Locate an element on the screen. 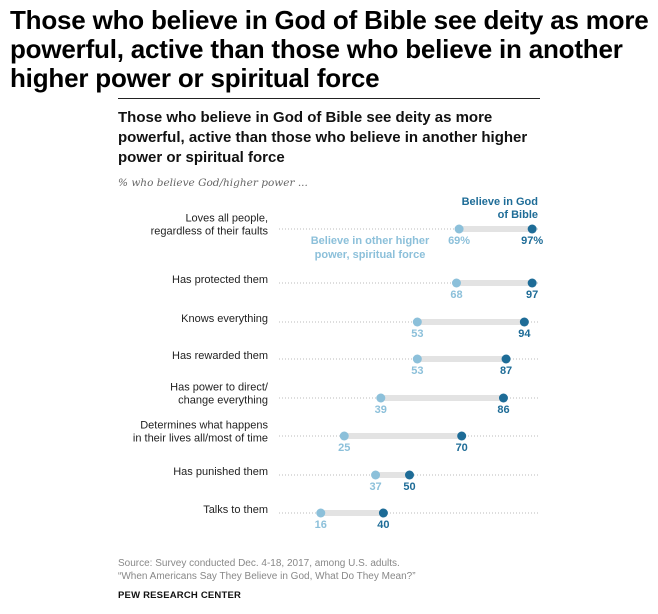 Image resolution: width=658 pixels, height=614 pixels. row-label: change everything is located at coordinates (223, 401).